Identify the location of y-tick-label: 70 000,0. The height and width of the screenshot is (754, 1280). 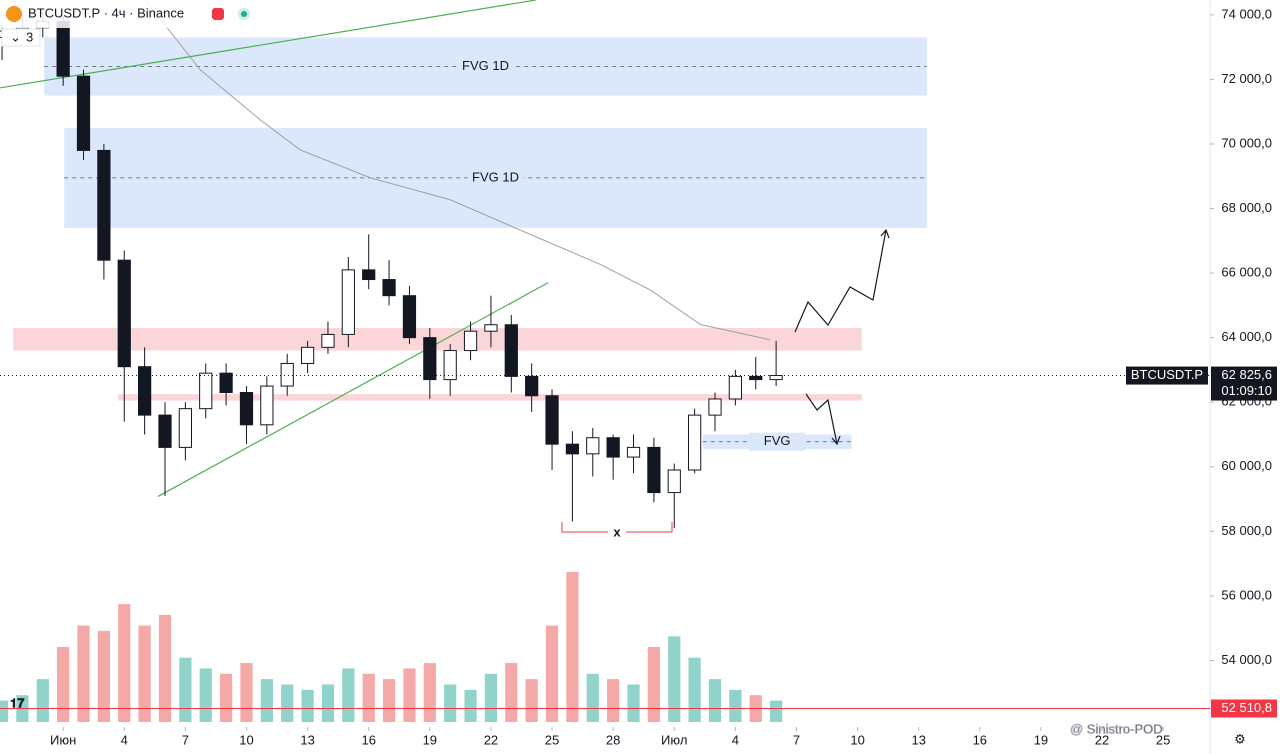
(1246, 142).